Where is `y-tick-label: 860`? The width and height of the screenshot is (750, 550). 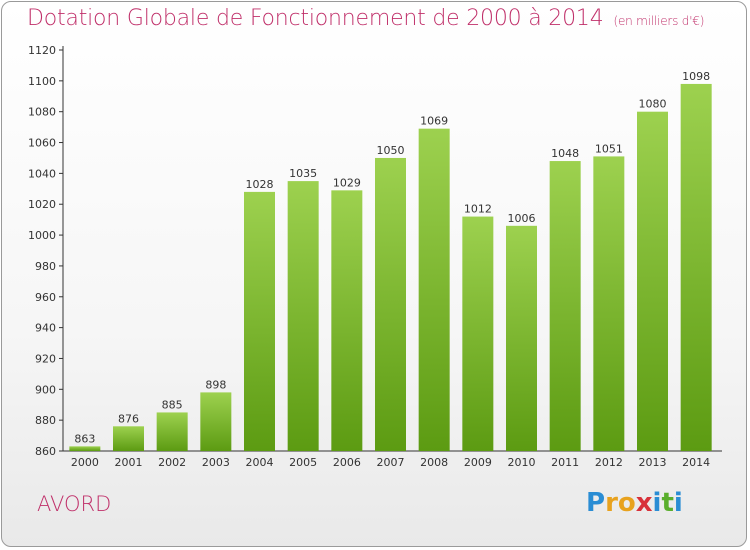 y-tick-label: 860 is located at coordinates (45, 451).